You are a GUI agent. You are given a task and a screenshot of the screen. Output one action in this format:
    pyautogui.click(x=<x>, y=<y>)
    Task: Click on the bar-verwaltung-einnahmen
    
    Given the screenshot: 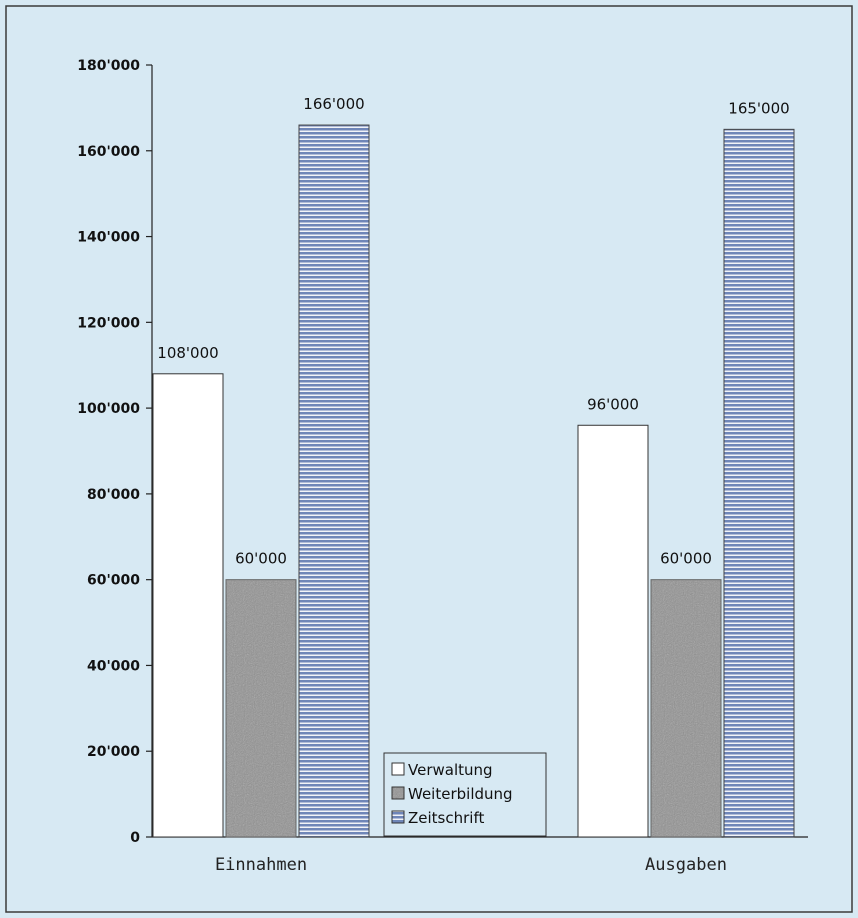 What is the action you would take?
    pyautogui.click(x=188, y=605)
    